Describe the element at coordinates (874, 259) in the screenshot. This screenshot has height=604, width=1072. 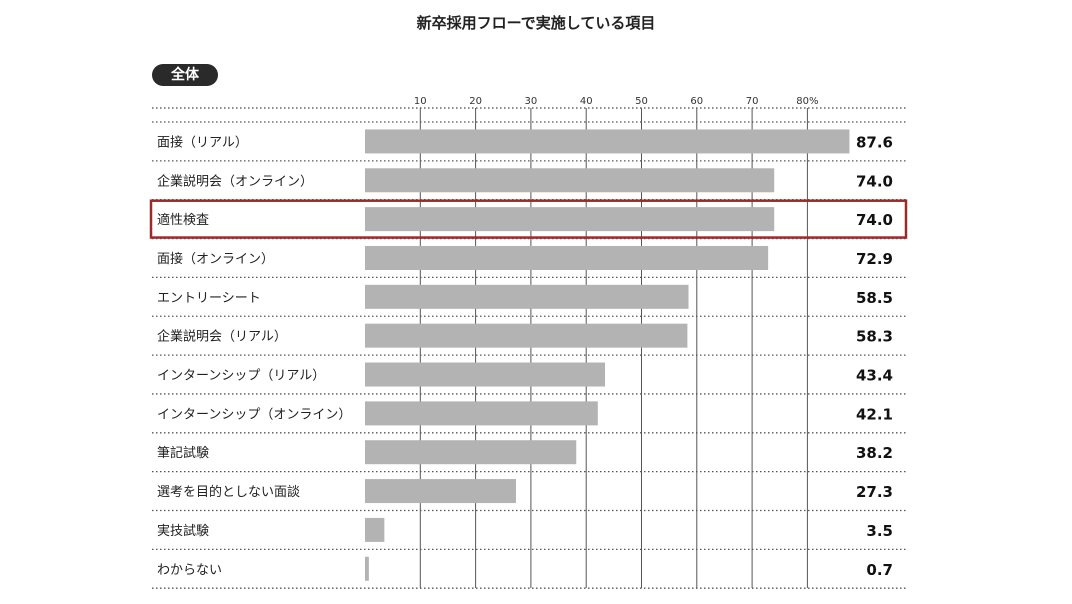
I see `value-label: 72.9` at that location.